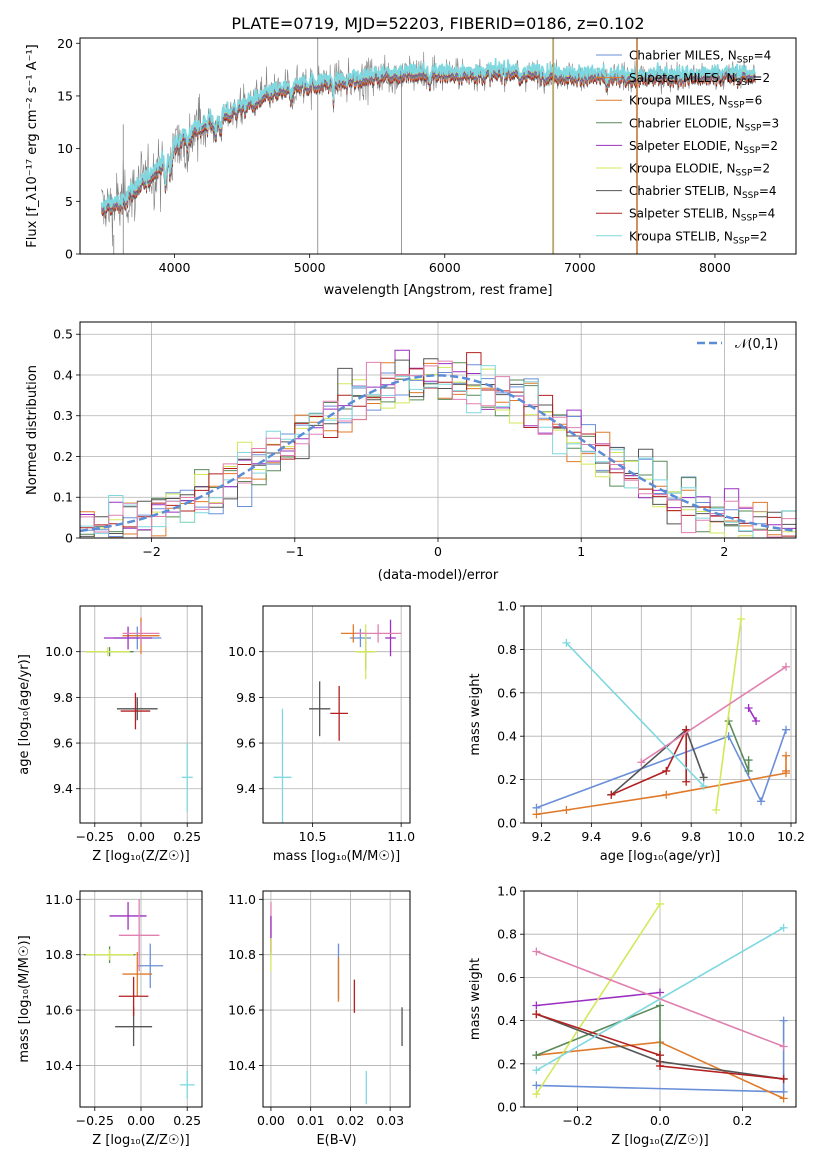  I want to click on x-tick-label: 0.00, so click(141, 836).